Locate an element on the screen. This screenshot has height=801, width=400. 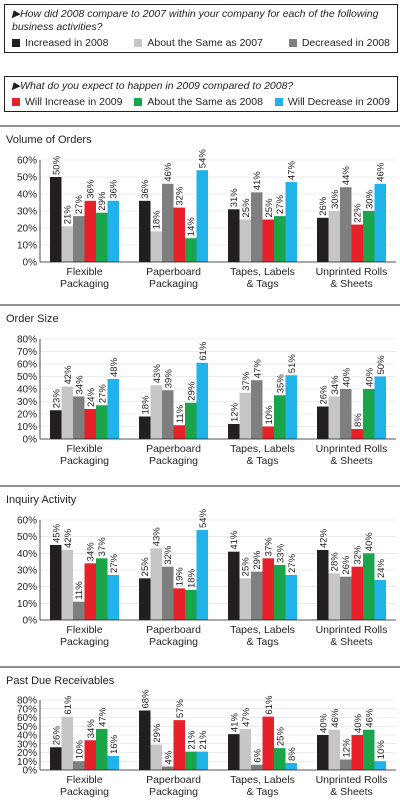
series: 16% 21% 8% 10% is located at coordinates (247, 750).